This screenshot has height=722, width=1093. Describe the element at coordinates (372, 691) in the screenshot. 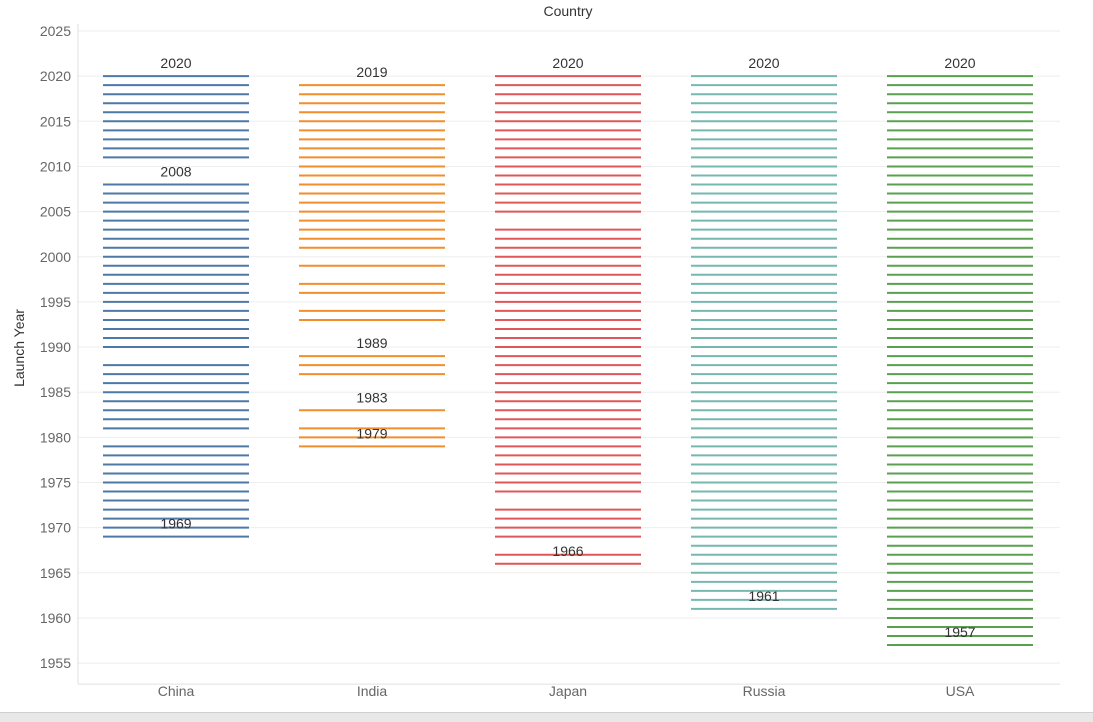

I see `x-tick-label: India` at that location.